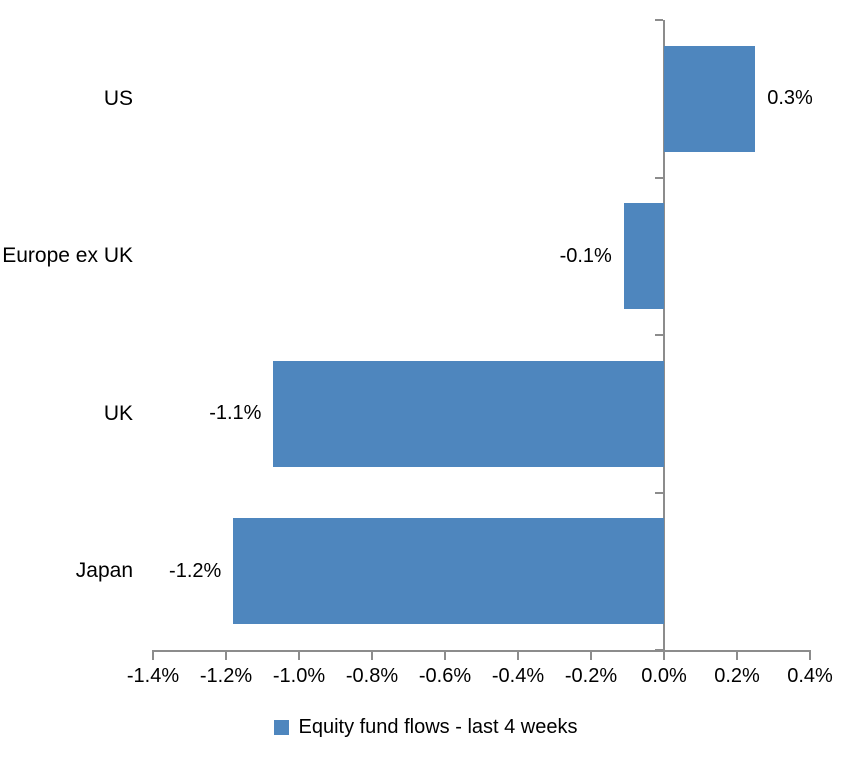 This screenshot has width=852, height=757. What do you see at coordinates (372, 676) in the screenshot?
I see `x-tick-label: -0.8%` at bounding box center [372, 676].